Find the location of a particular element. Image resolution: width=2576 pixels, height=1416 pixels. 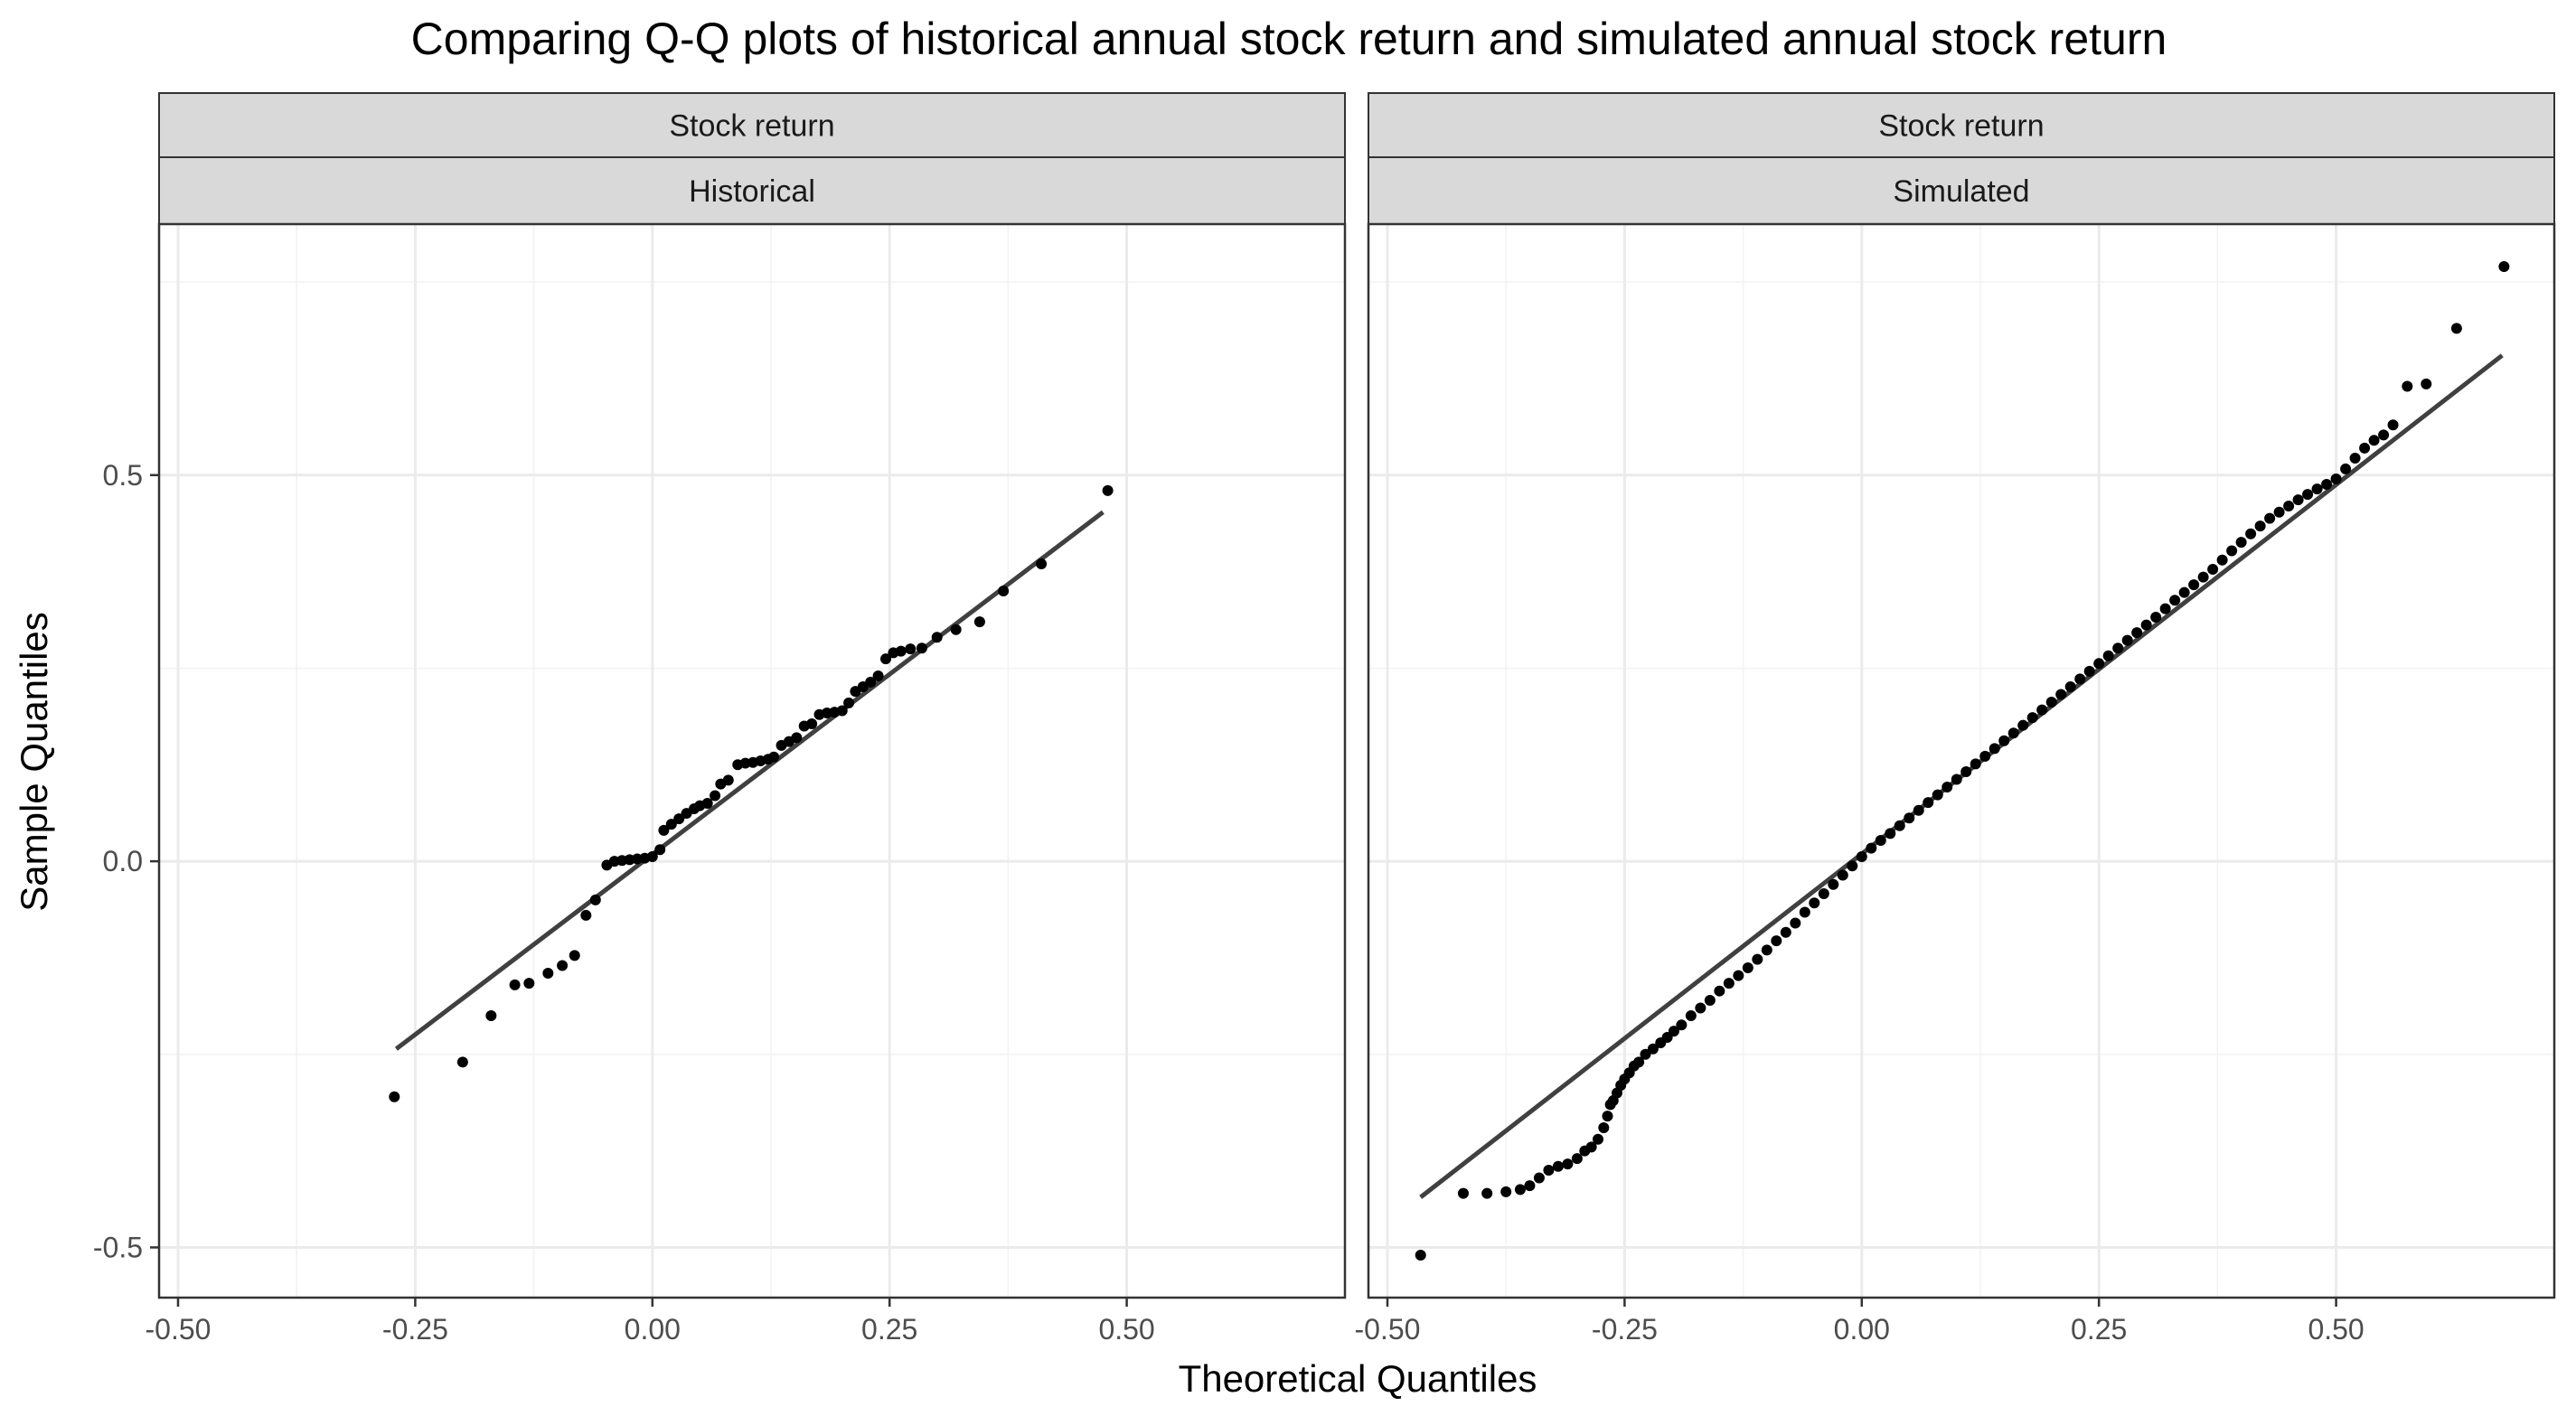

strip-top-label: Stock return is located at coordinates (751, 126).